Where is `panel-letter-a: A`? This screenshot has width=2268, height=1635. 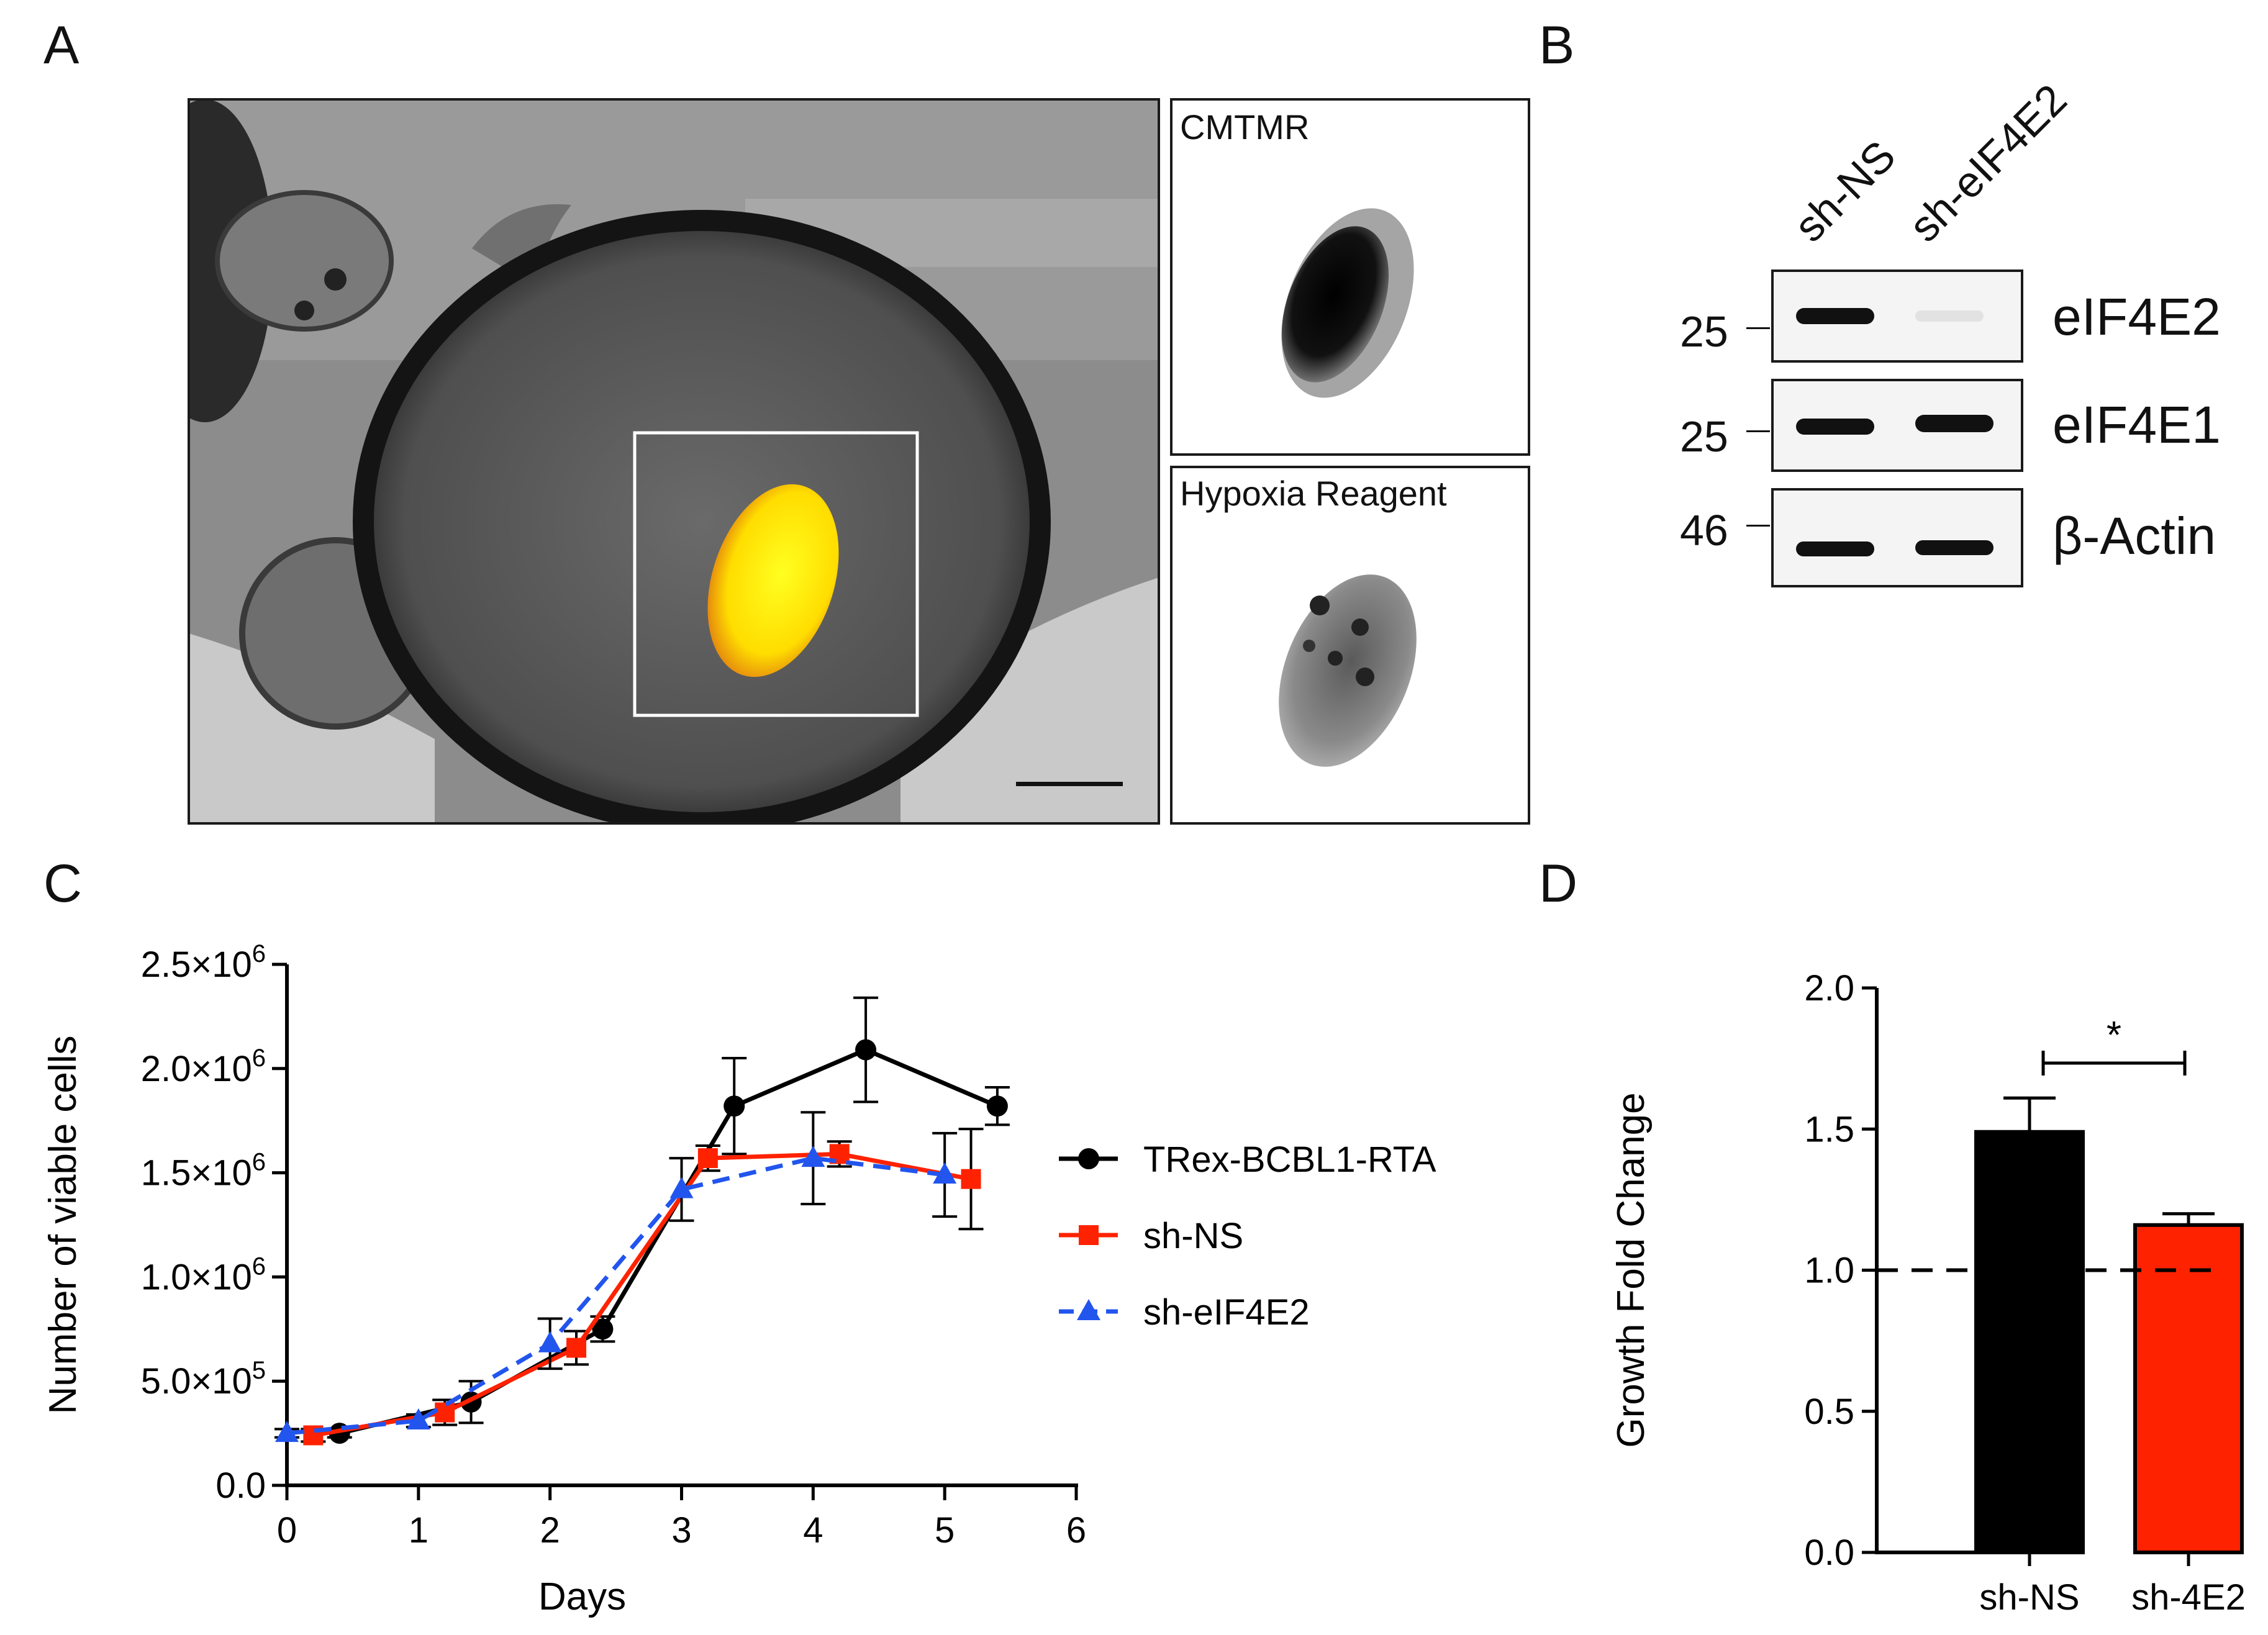
panel-letter-a: A is located at coordinates (61, 46).